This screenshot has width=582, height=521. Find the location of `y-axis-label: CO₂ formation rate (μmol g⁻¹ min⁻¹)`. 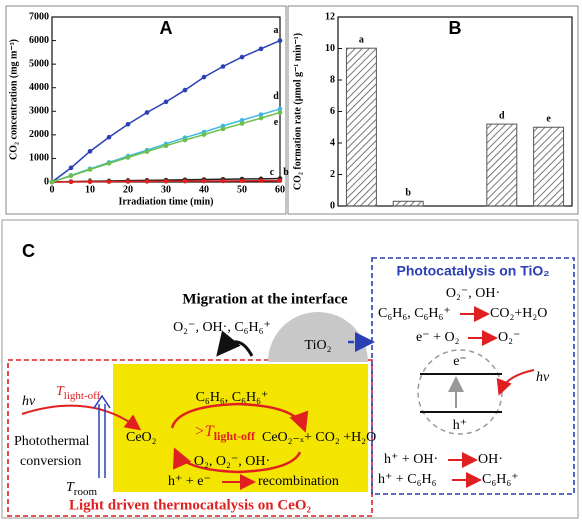

y-axis-label: CO₂ formation rate (μmol g⁻¹ min⁻¹) is located at coordinates (297, 111).